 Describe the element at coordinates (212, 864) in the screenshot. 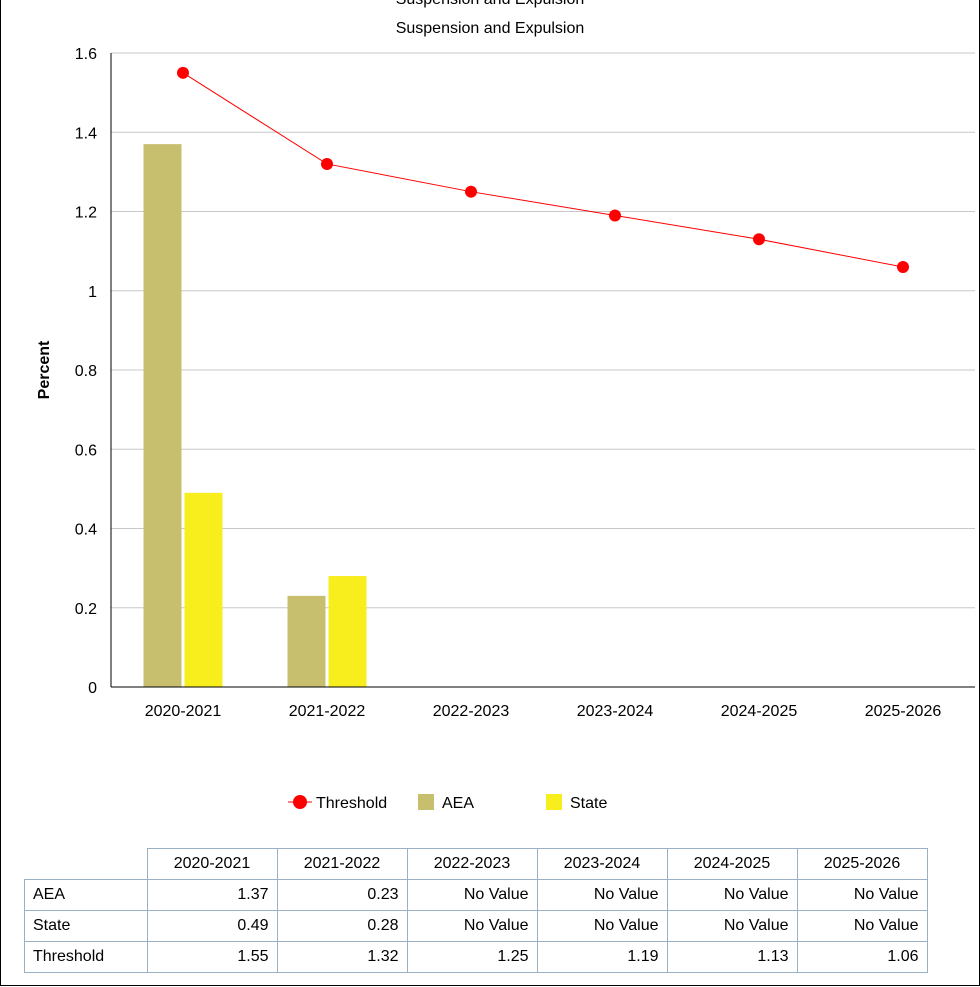

I see `table-column-header: 2020-2021` at that location.